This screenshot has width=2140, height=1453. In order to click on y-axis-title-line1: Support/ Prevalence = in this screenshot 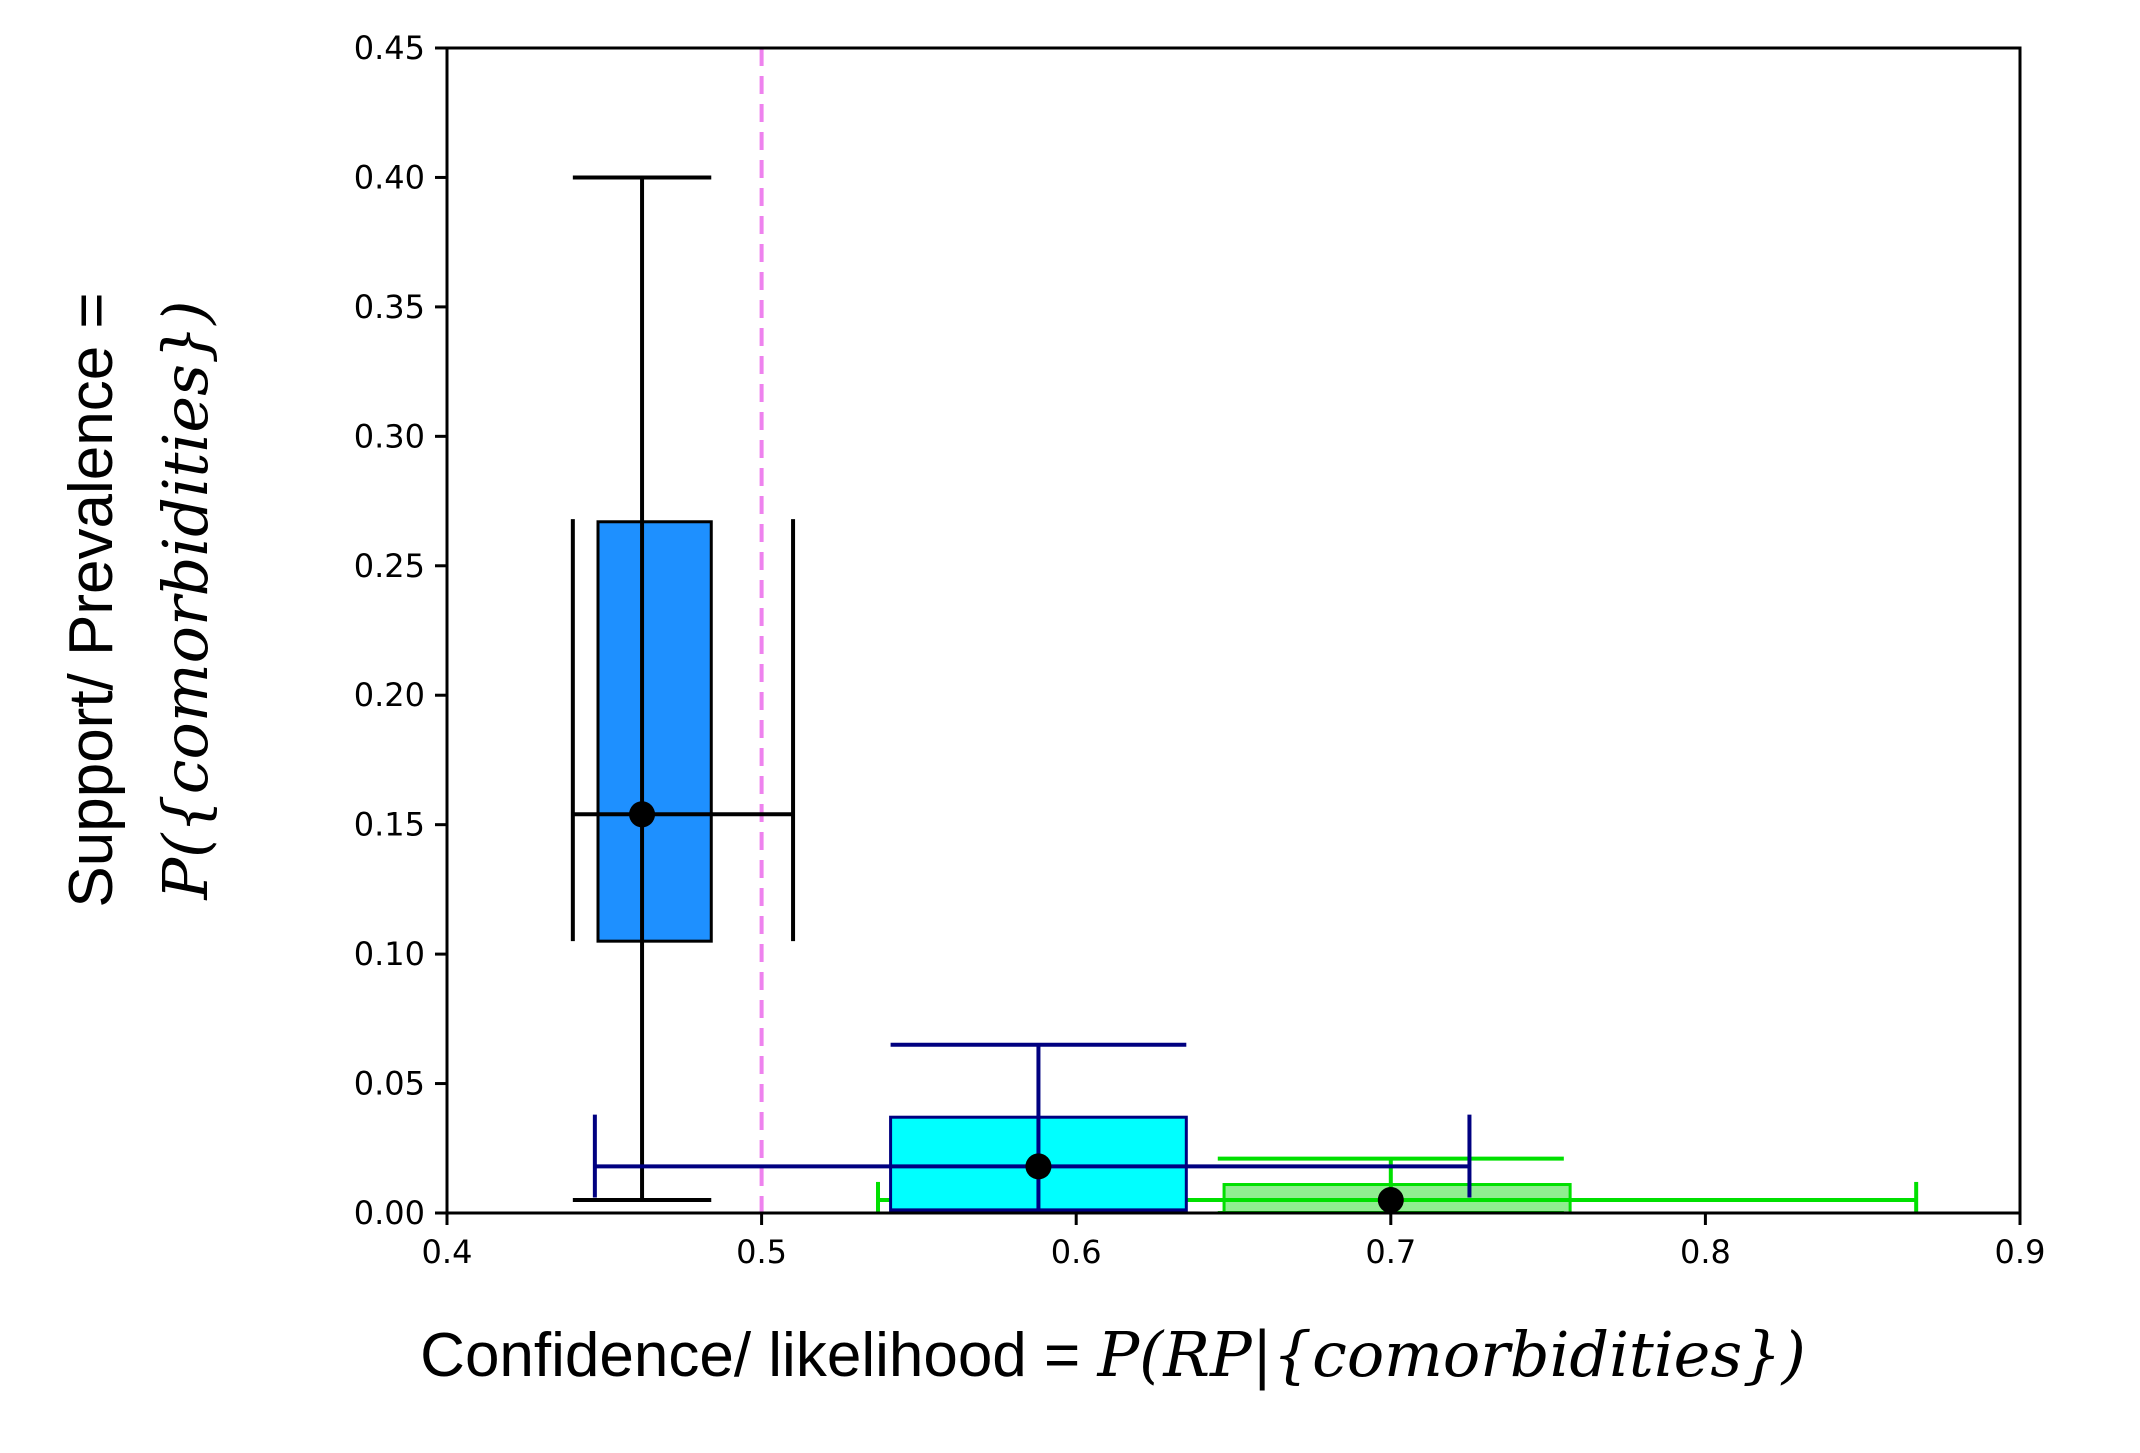, I will do `click(91, 599)`.